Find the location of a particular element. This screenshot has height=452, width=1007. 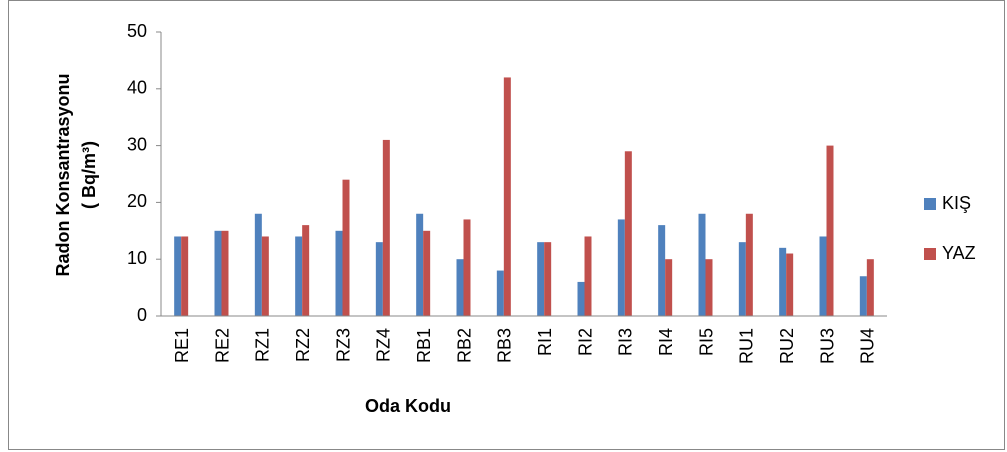

x-tick-label: RZ2 is located at coordinates (303, 345).